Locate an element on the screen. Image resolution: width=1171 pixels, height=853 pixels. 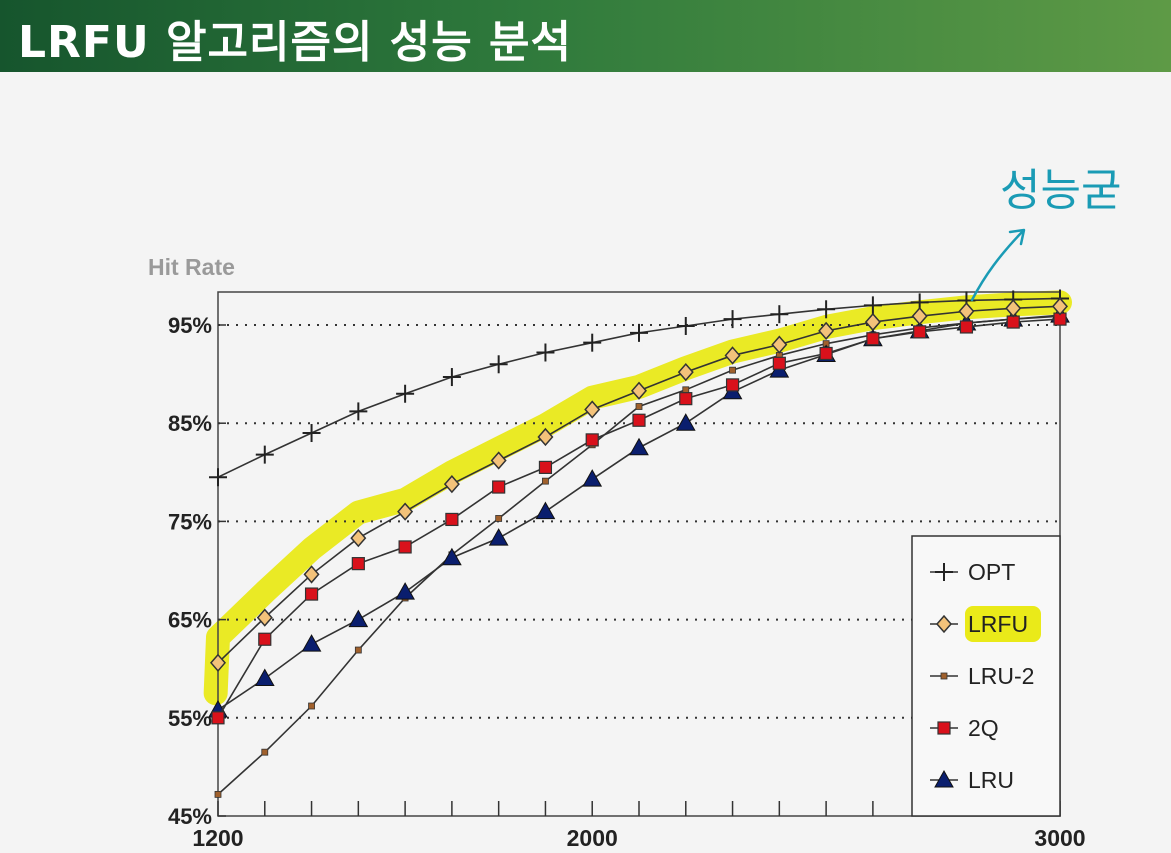
y-tick-label: 95% is located at coordinates (190, 325).